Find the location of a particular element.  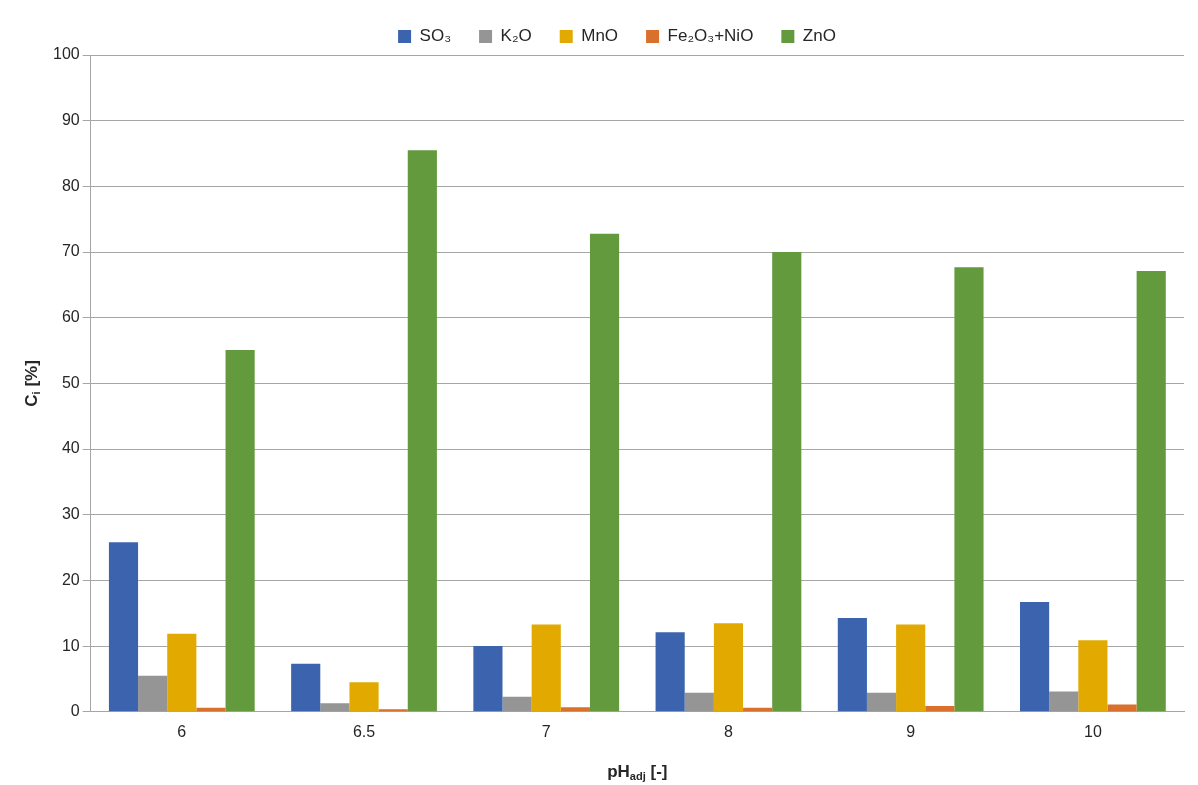

legend-label: MnO is located at coordinates (600, 36).